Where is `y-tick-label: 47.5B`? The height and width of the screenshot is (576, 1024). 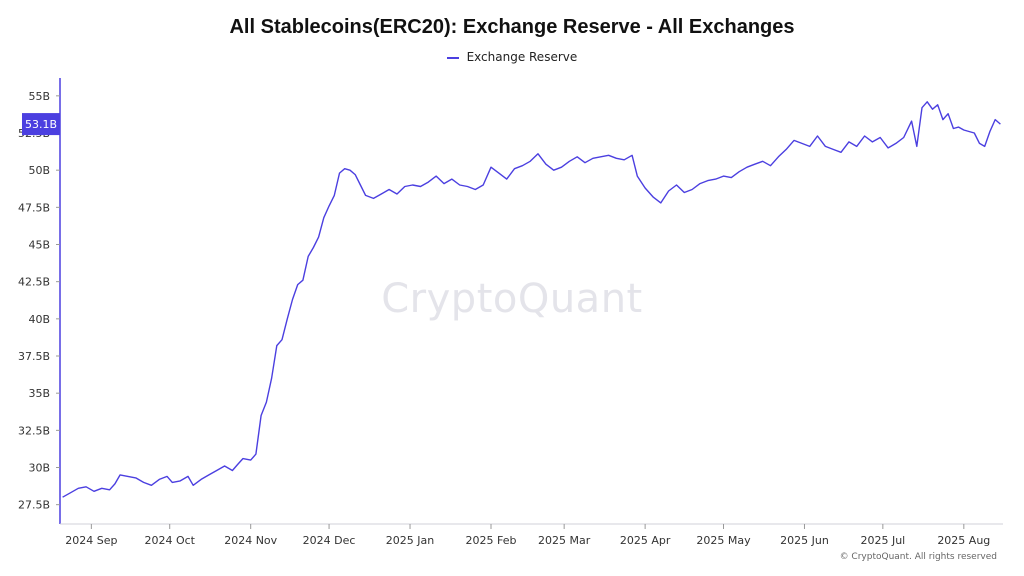 y-tick-label: 47.5B is located at coordinates (34, 207).